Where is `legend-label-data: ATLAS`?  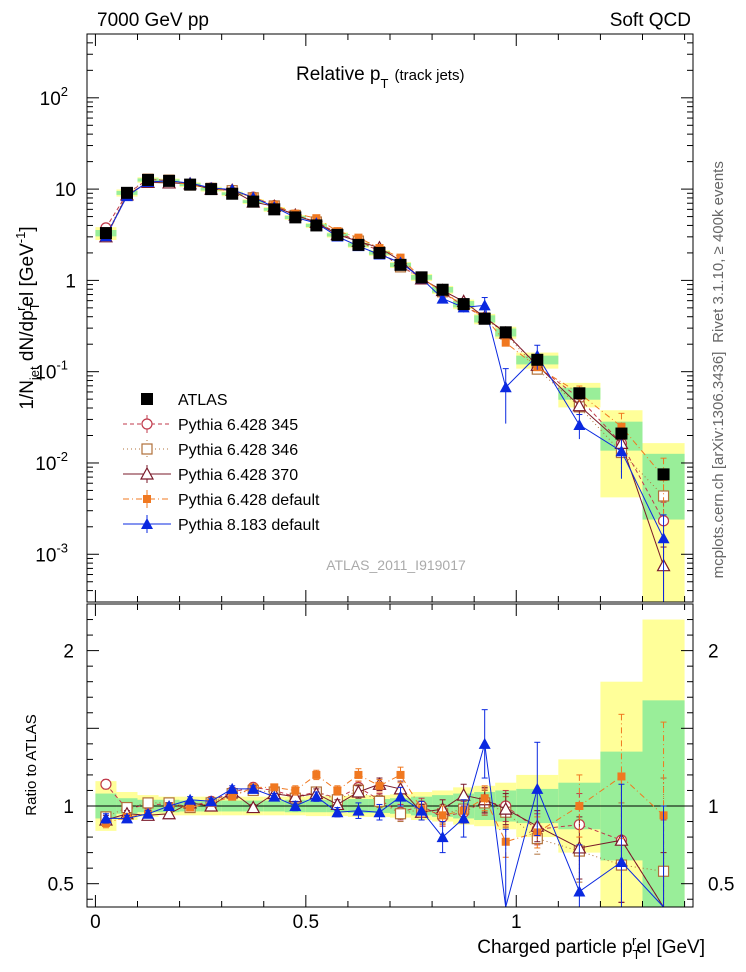 legend-label-data: ATLAS is located at coordinates (203, 400).